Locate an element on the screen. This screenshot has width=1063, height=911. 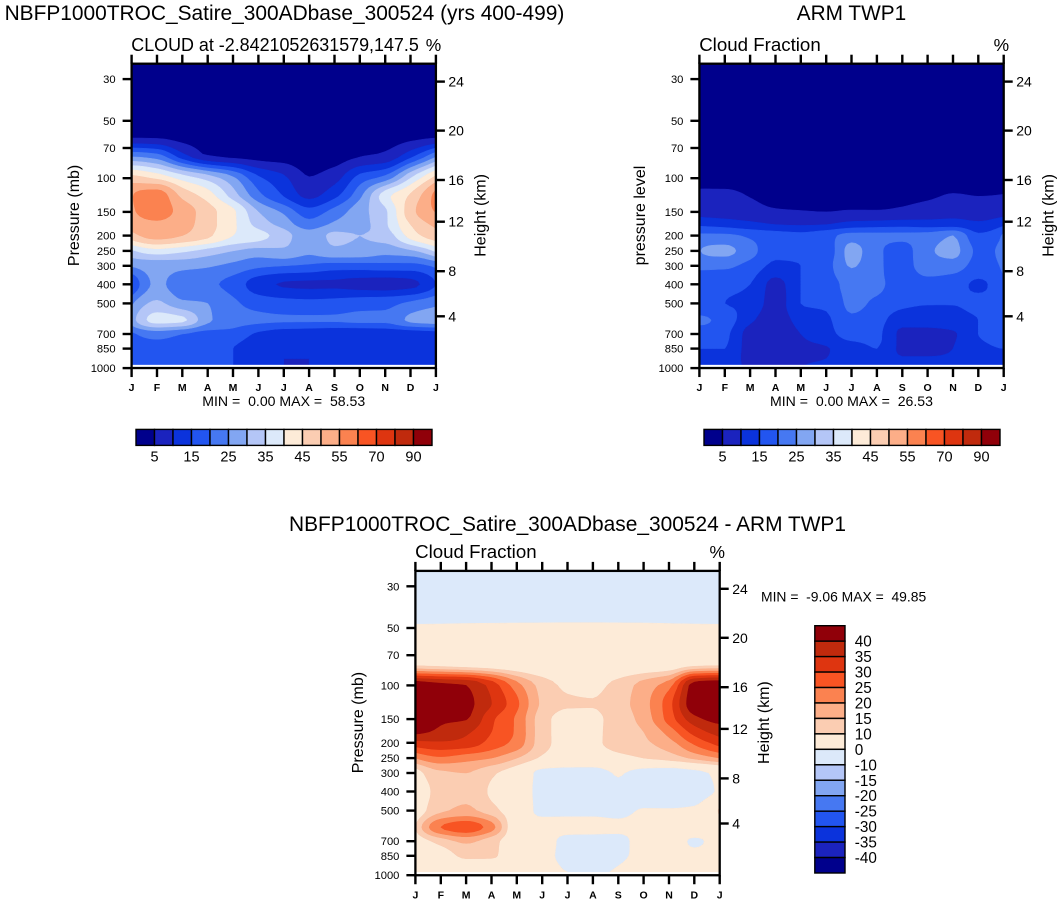
svg-text: -10 is located at coordinates (866, 765).